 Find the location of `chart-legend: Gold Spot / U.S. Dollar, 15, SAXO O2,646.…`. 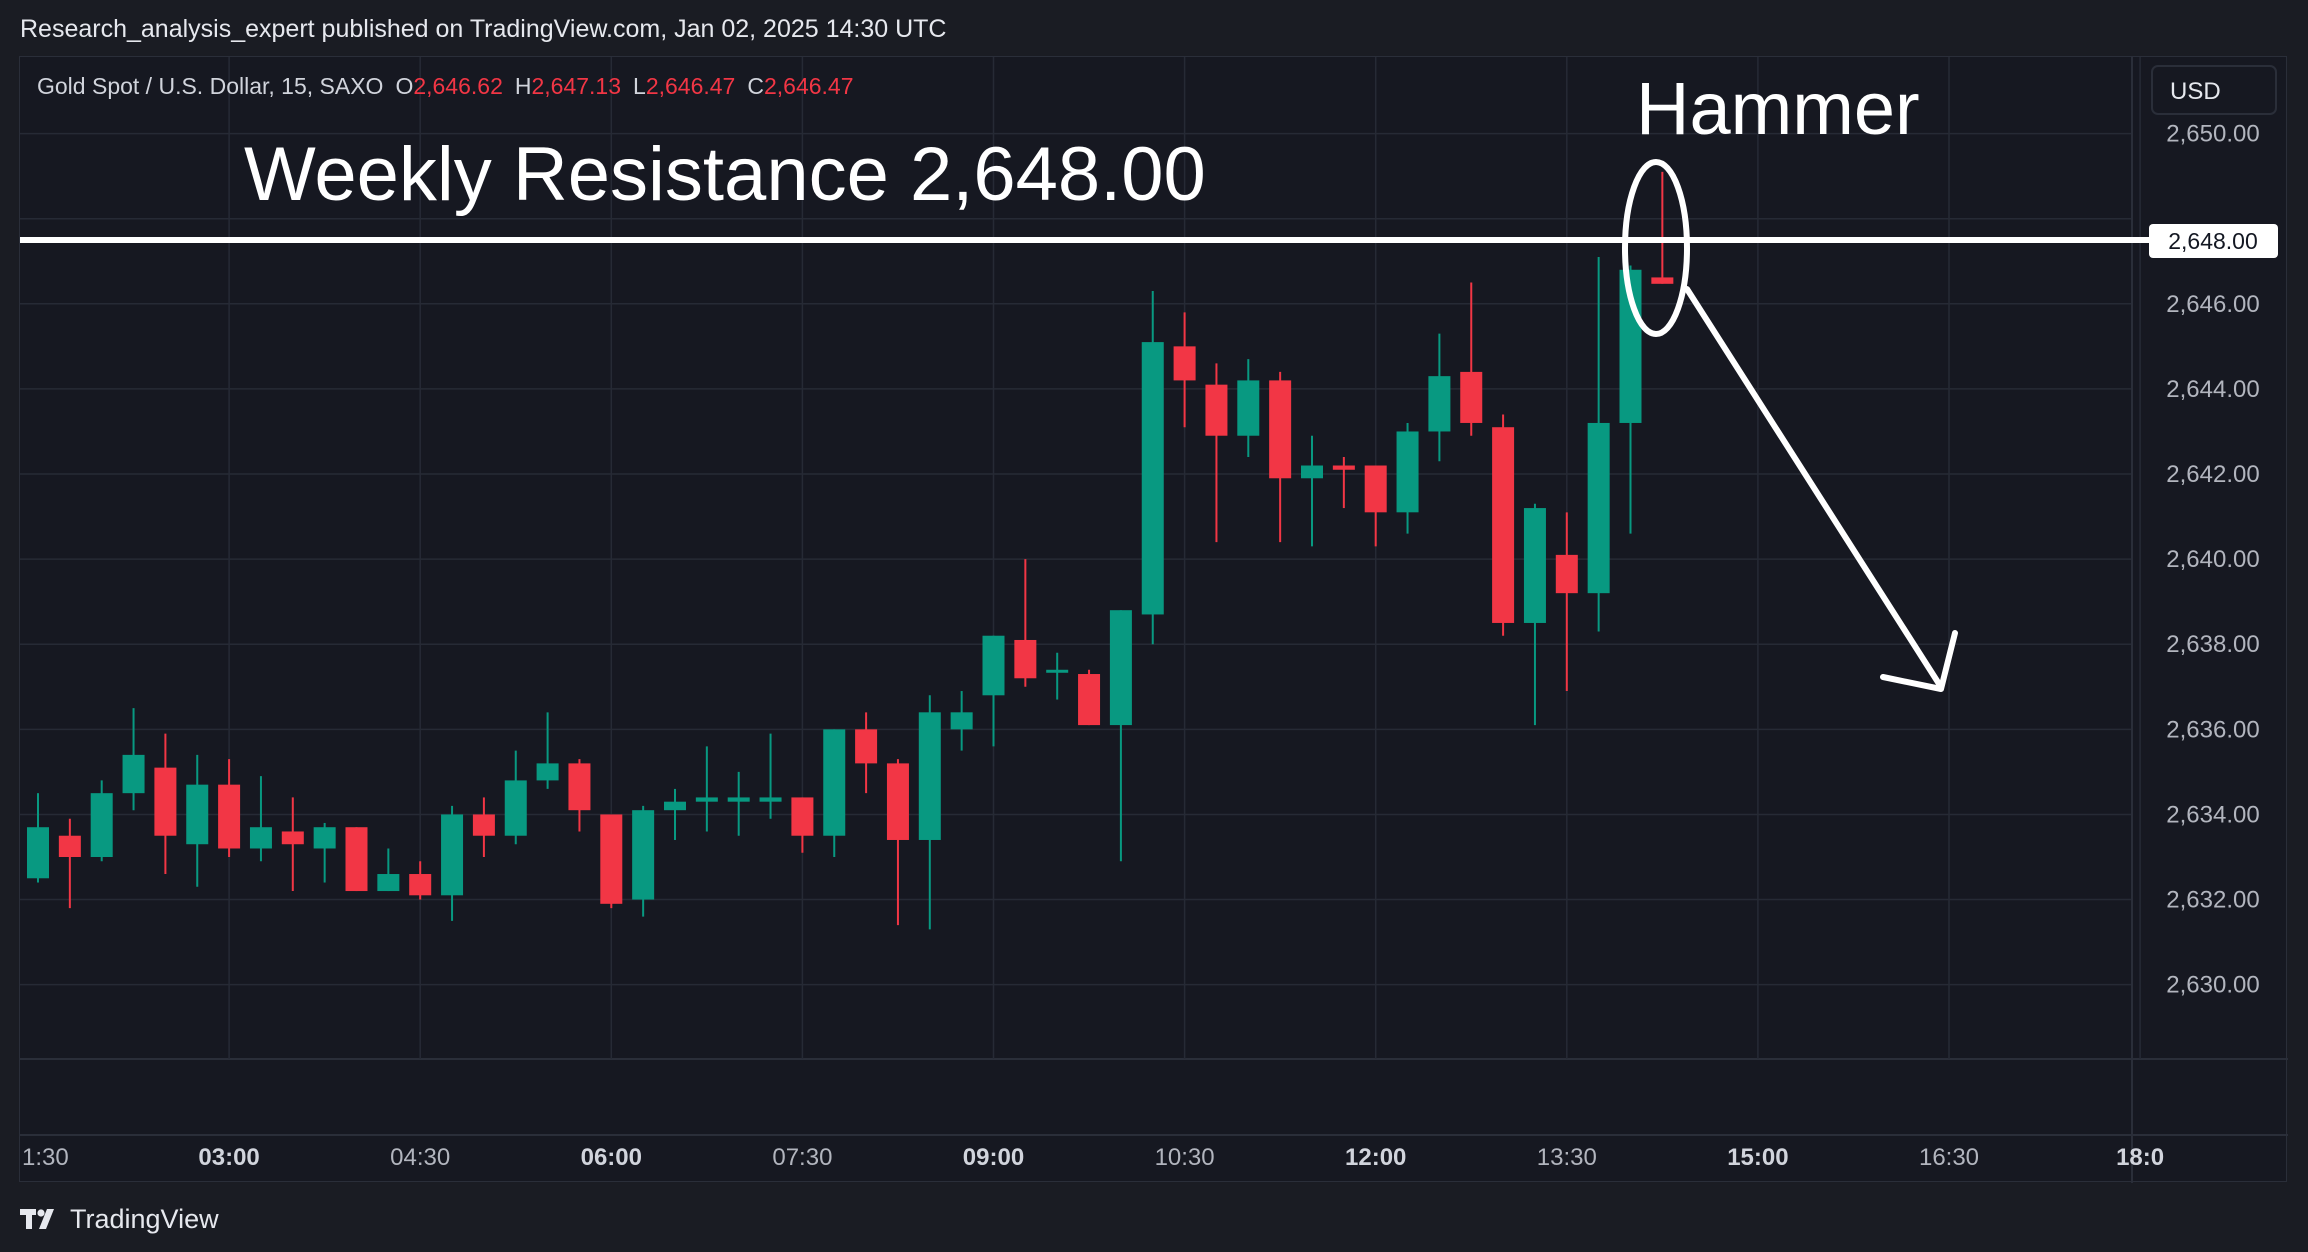

chart-legend: Gold Spot / U.S. Dollar, 15, SAXO O2,646.… is located at coordinates (445, 86).